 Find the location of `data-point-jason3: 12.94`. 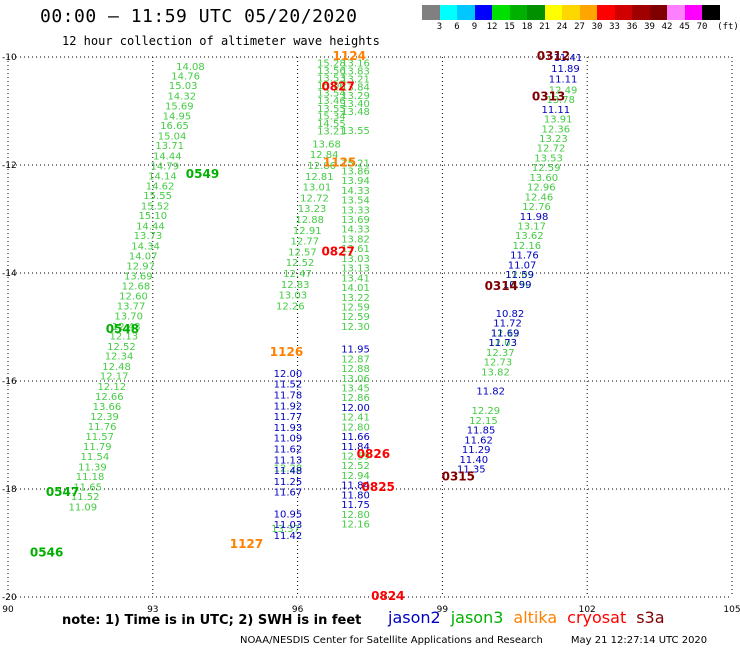

data-point-jason3: 12.94 is located at coordinates (355, 476).